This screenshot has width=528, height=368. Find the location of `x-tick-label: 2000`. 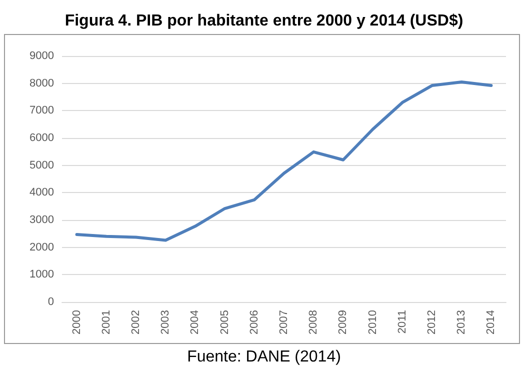

x-tick-label: 2000 is located at coordinates (76, 322).